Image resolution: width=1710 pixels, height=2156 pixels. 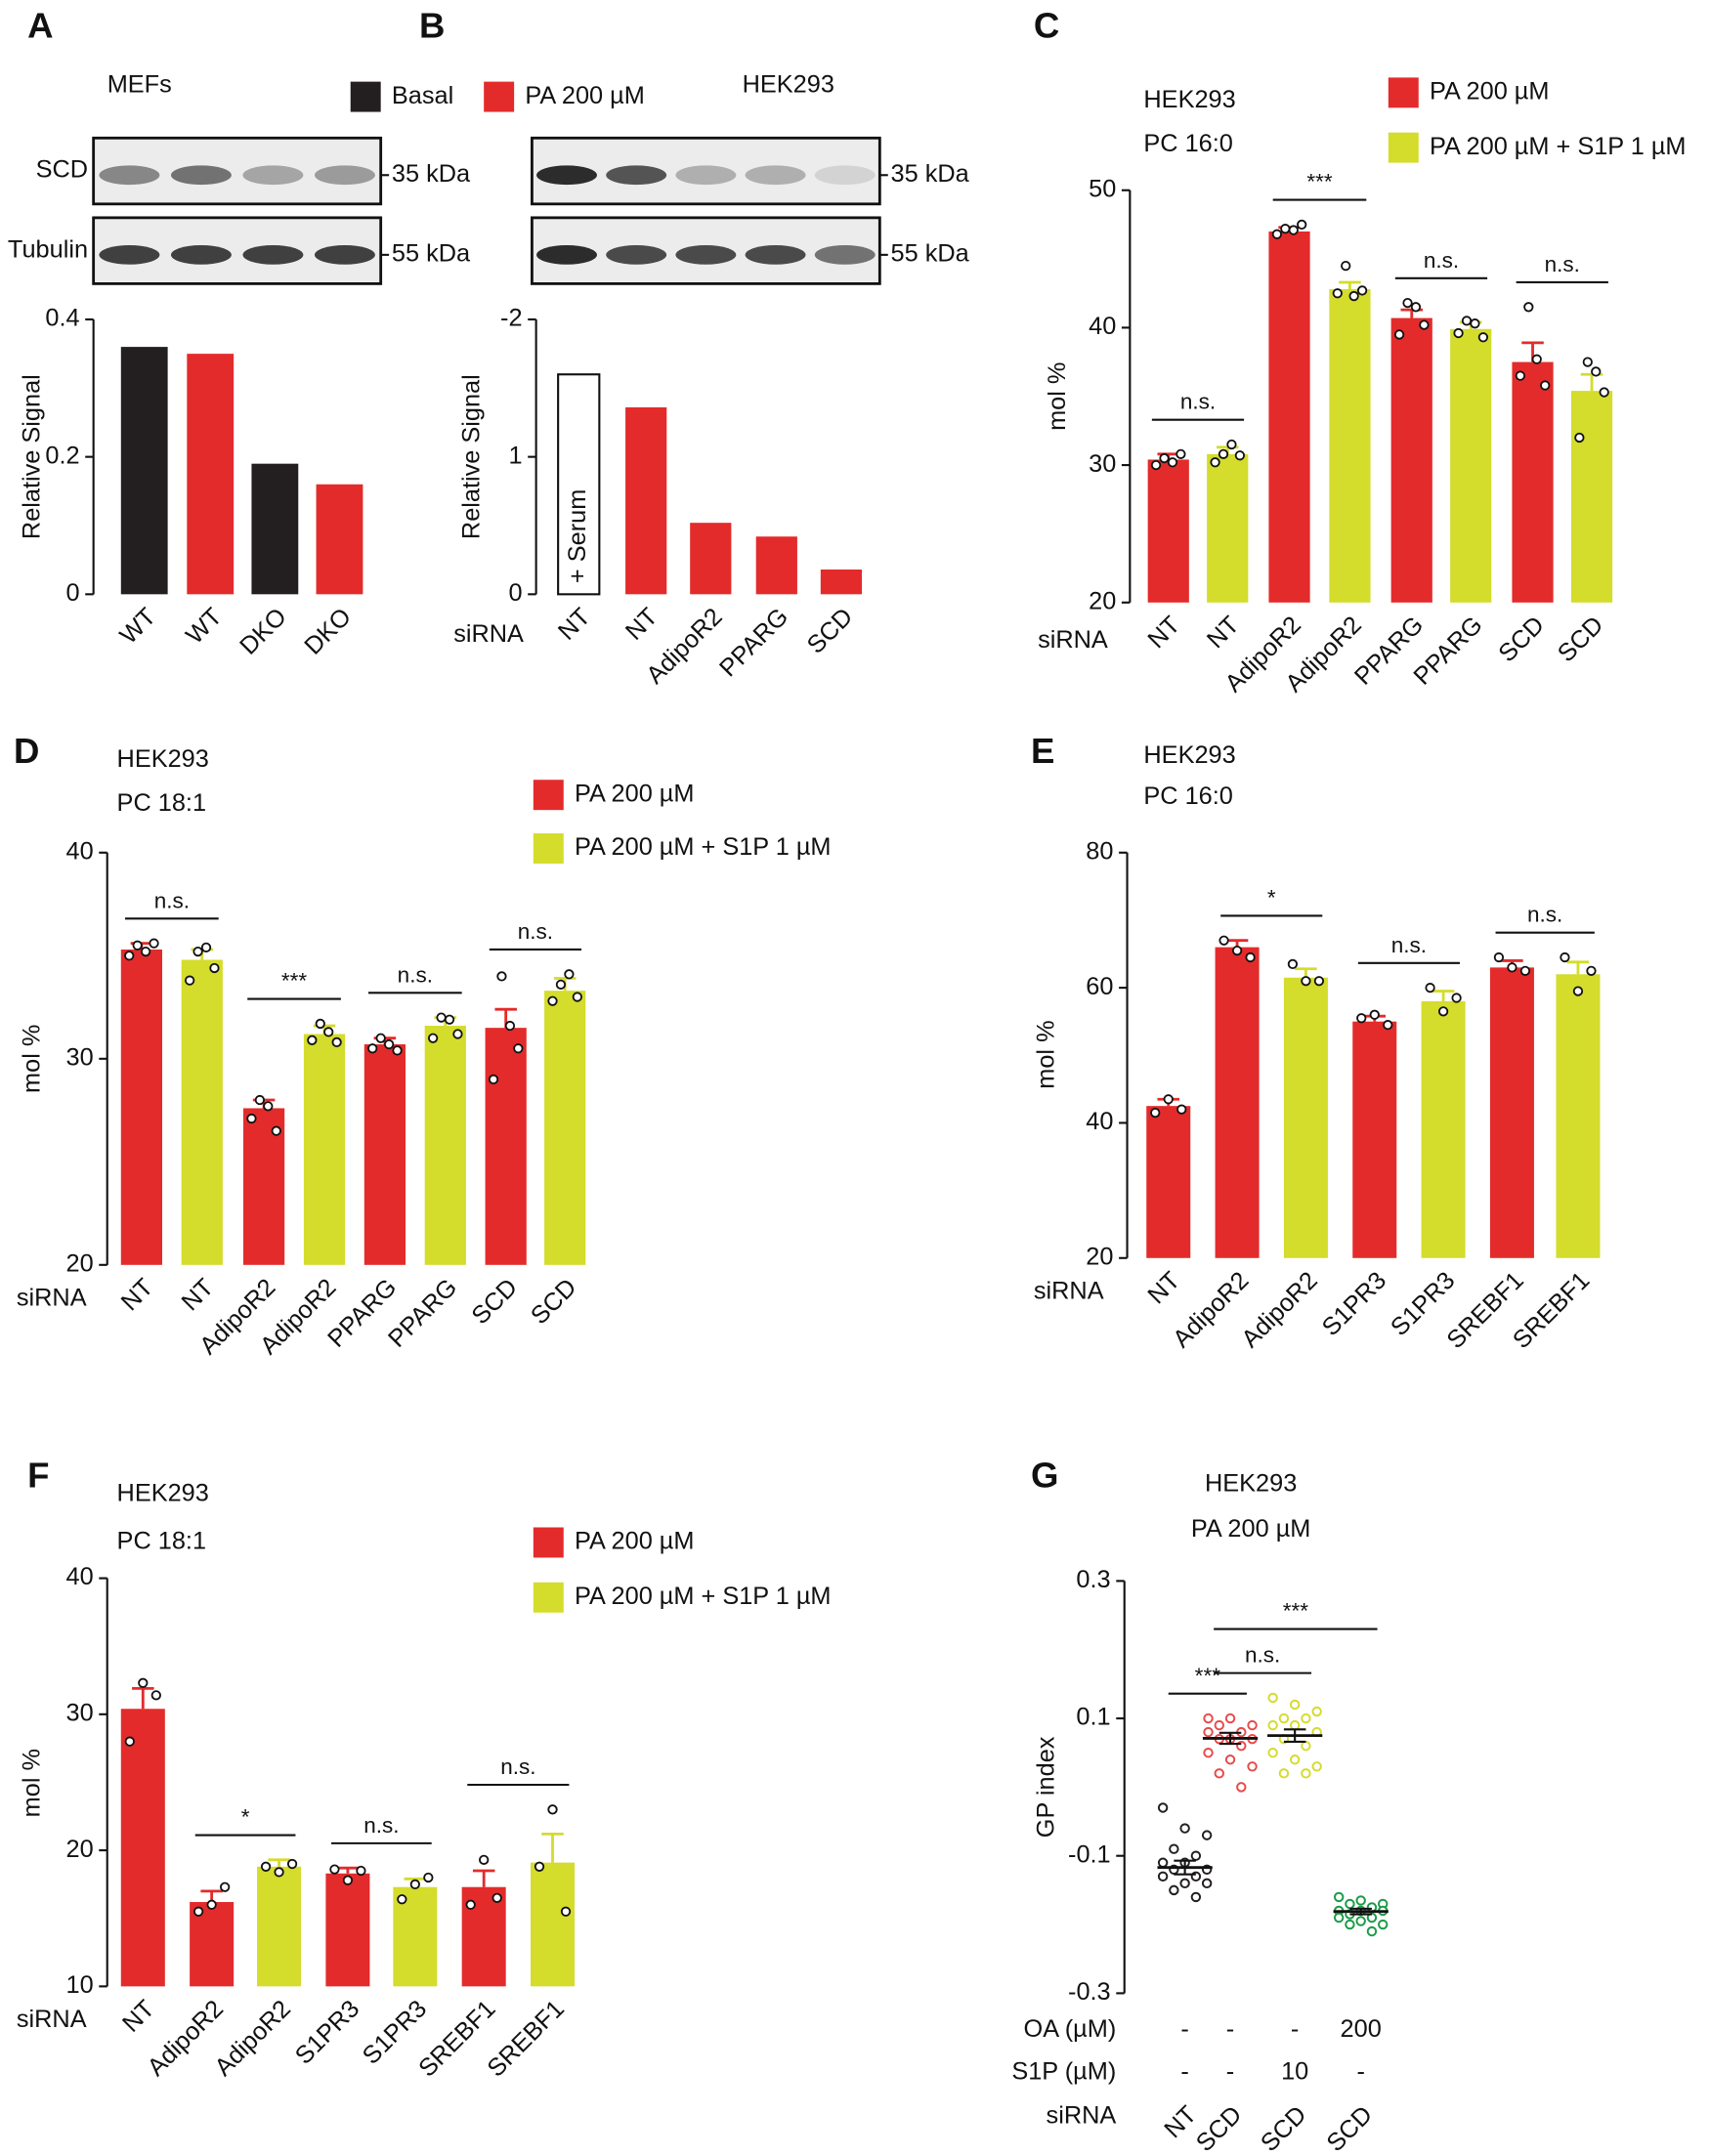 I want to click on panel-letter: A, so click(x=40, y=25).